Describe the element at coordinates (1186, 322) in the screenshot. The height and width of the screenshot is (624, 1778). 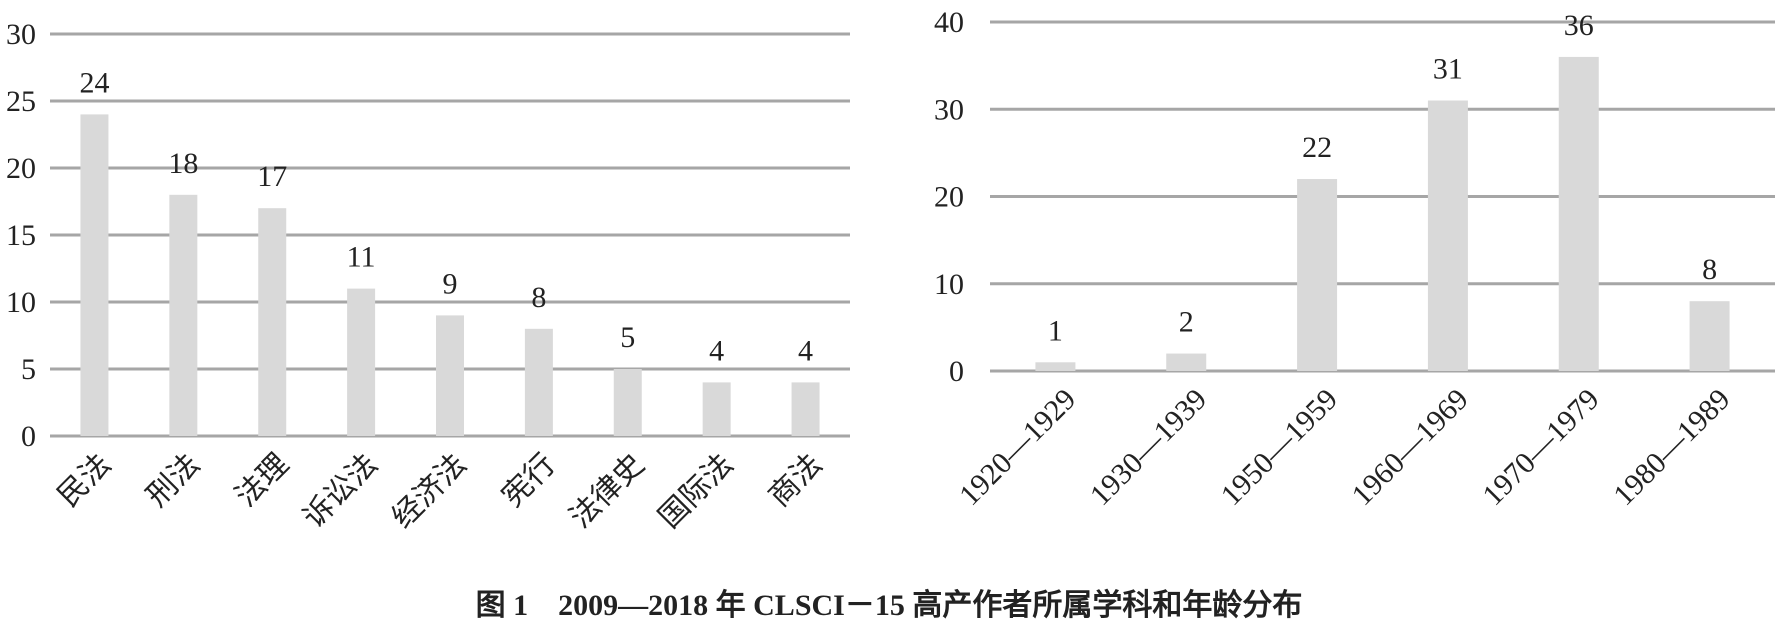
I see `data-label: 2` at that location.